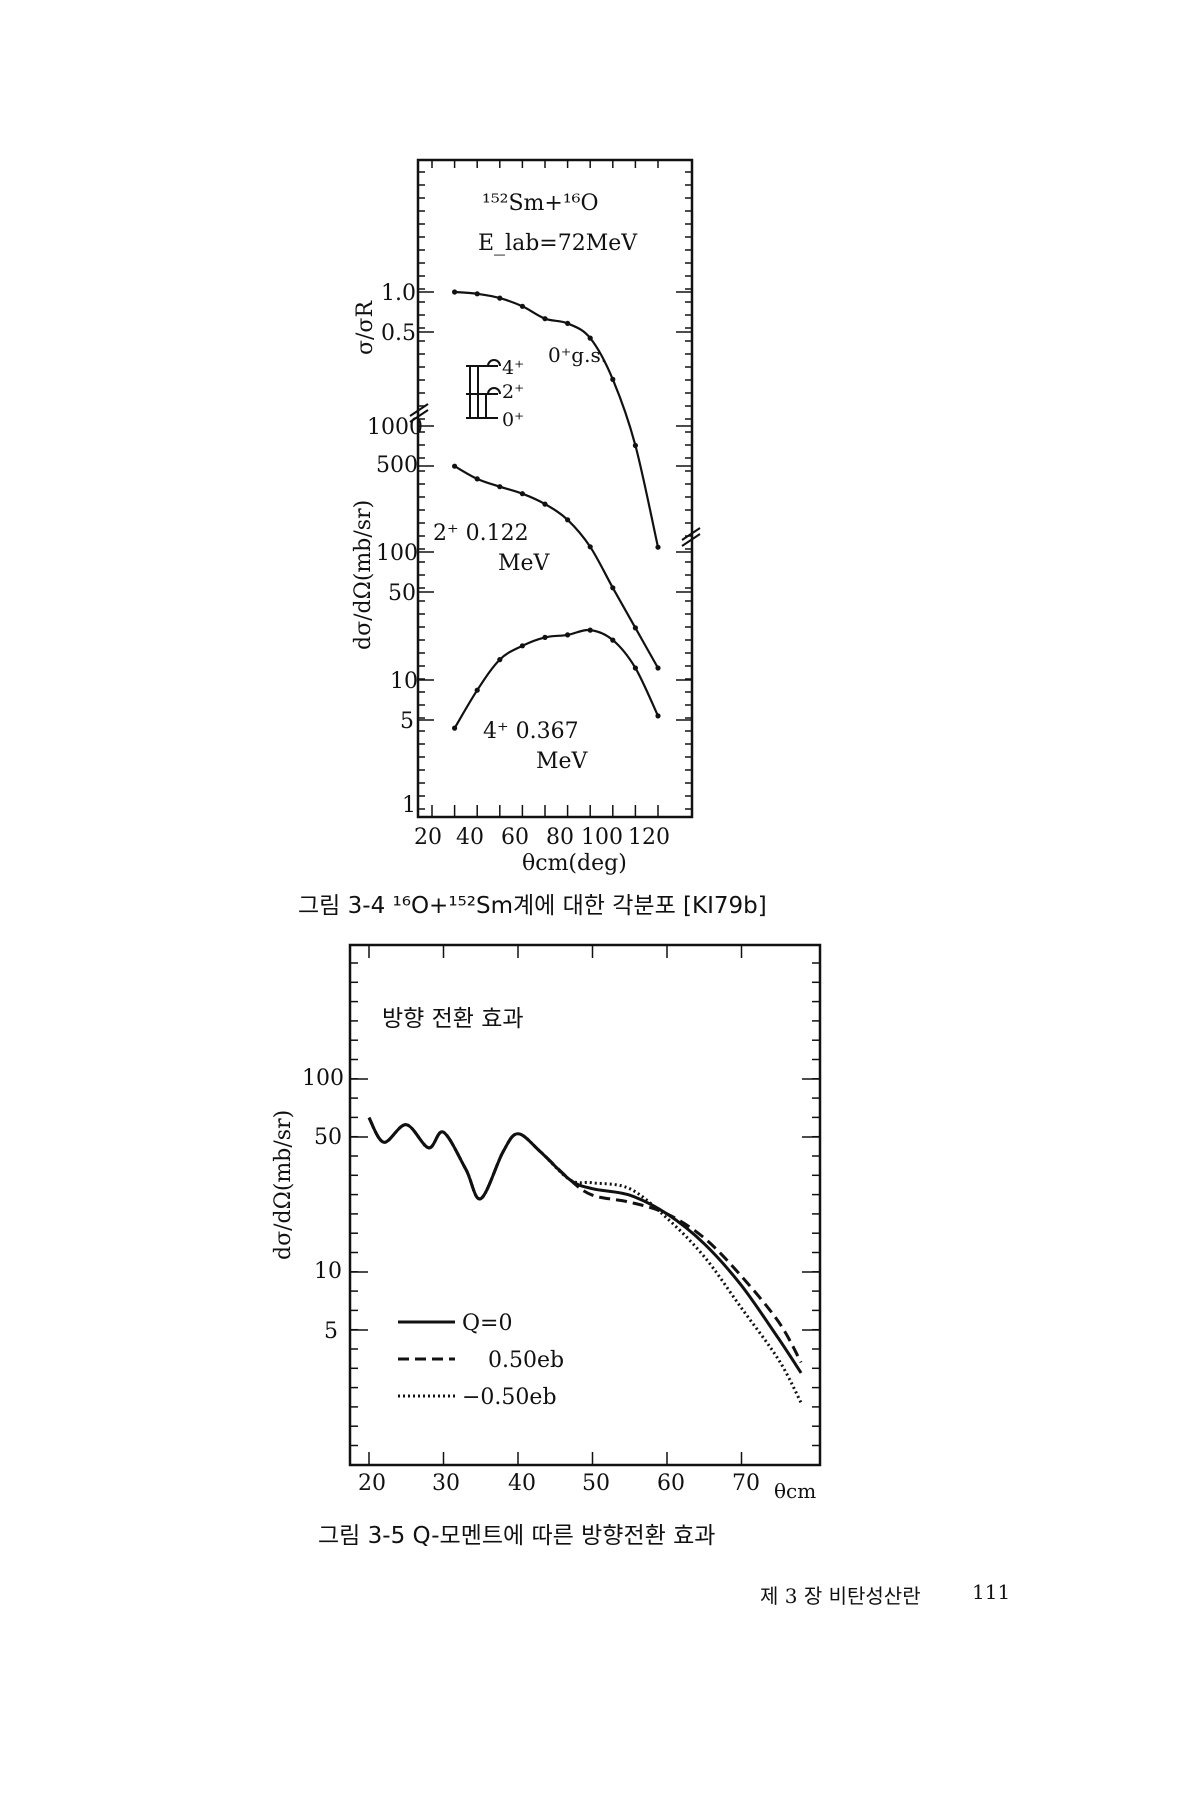 The image size is (1200, 1800). I want to click on f2-x-axis-label: θcm, so click(795, 1491).